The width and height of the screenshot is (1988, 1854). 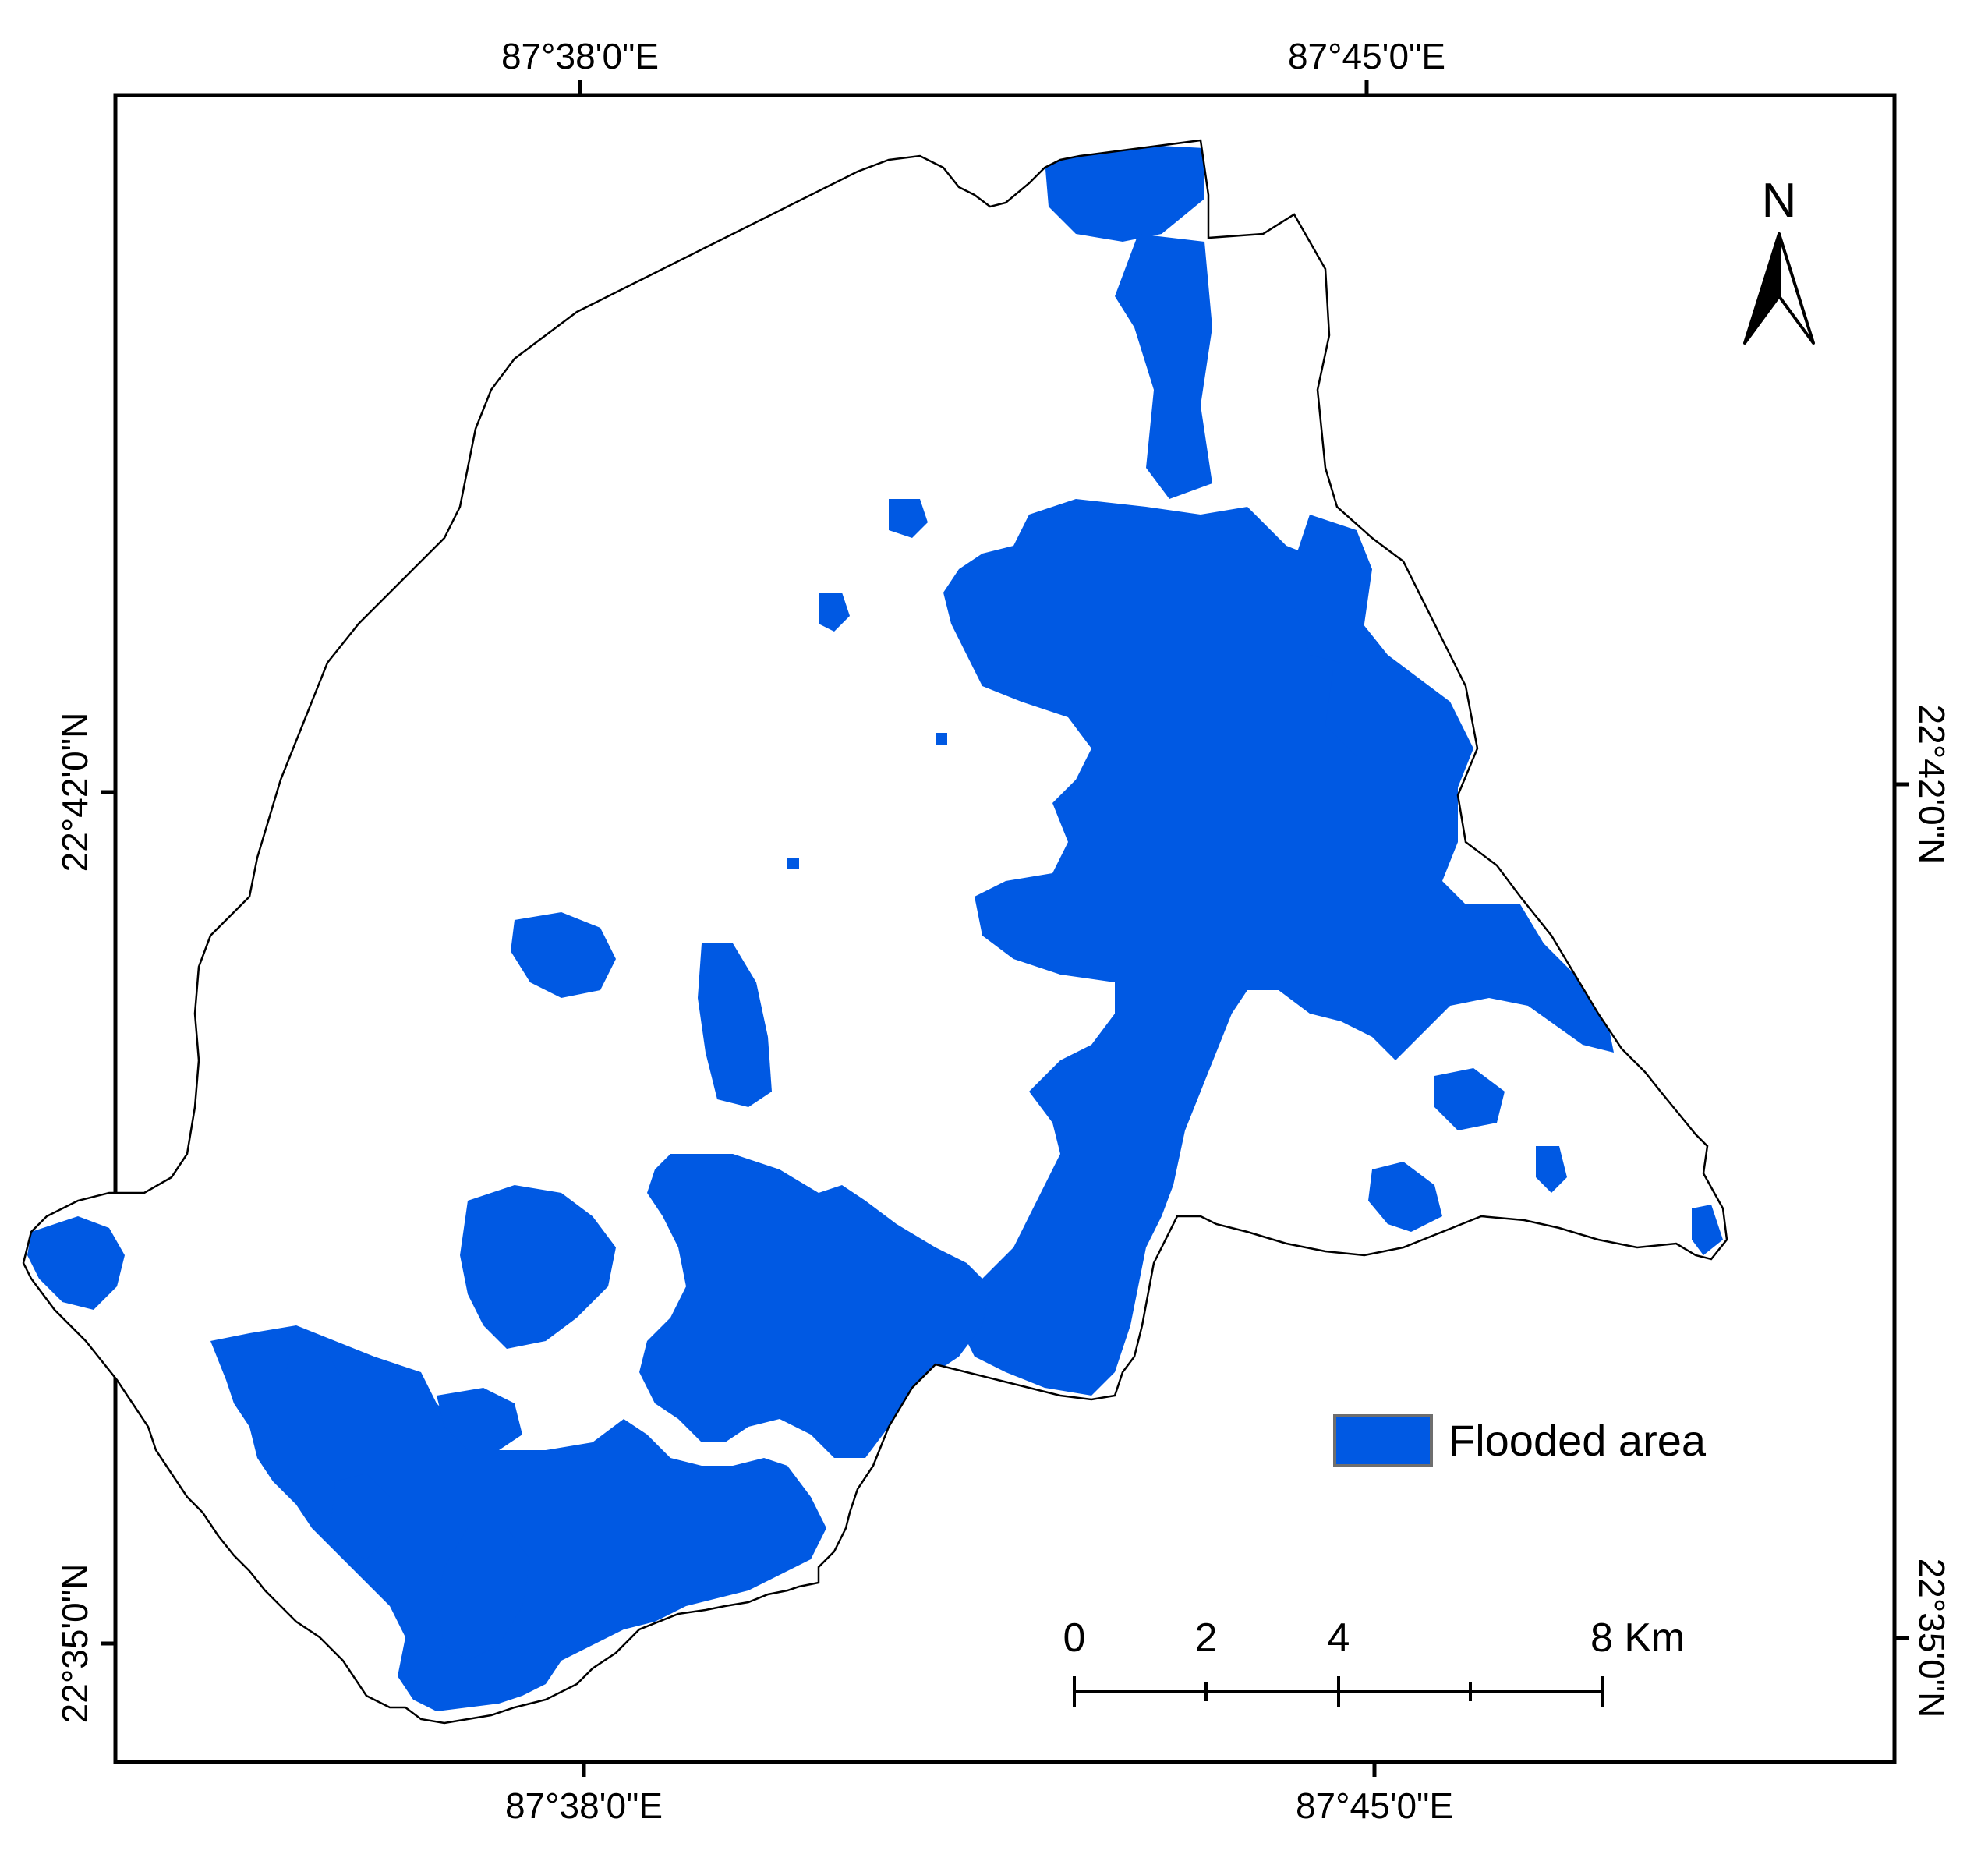 What do you see at coordinates (1074, 1638) in the screenshot?
I see `scale-label-0: 0` at bounding box center [1074, 1638].